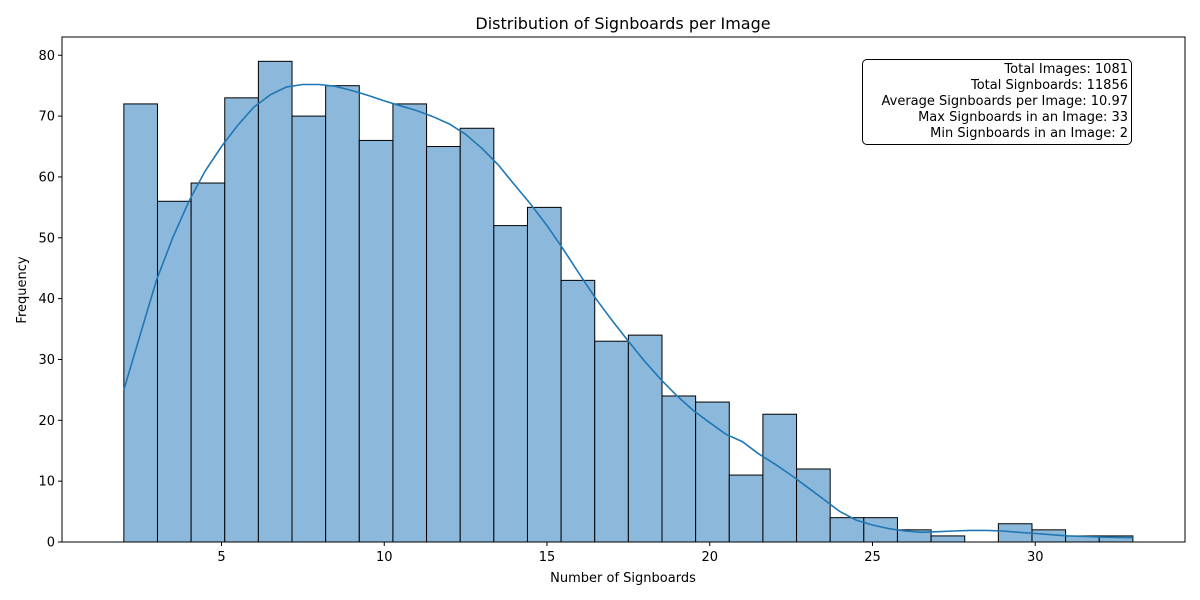  What do you see at coordinates (384, 557) in the screenshot?
I see `x-tick-label: 10` at bounding box center [384, 557].